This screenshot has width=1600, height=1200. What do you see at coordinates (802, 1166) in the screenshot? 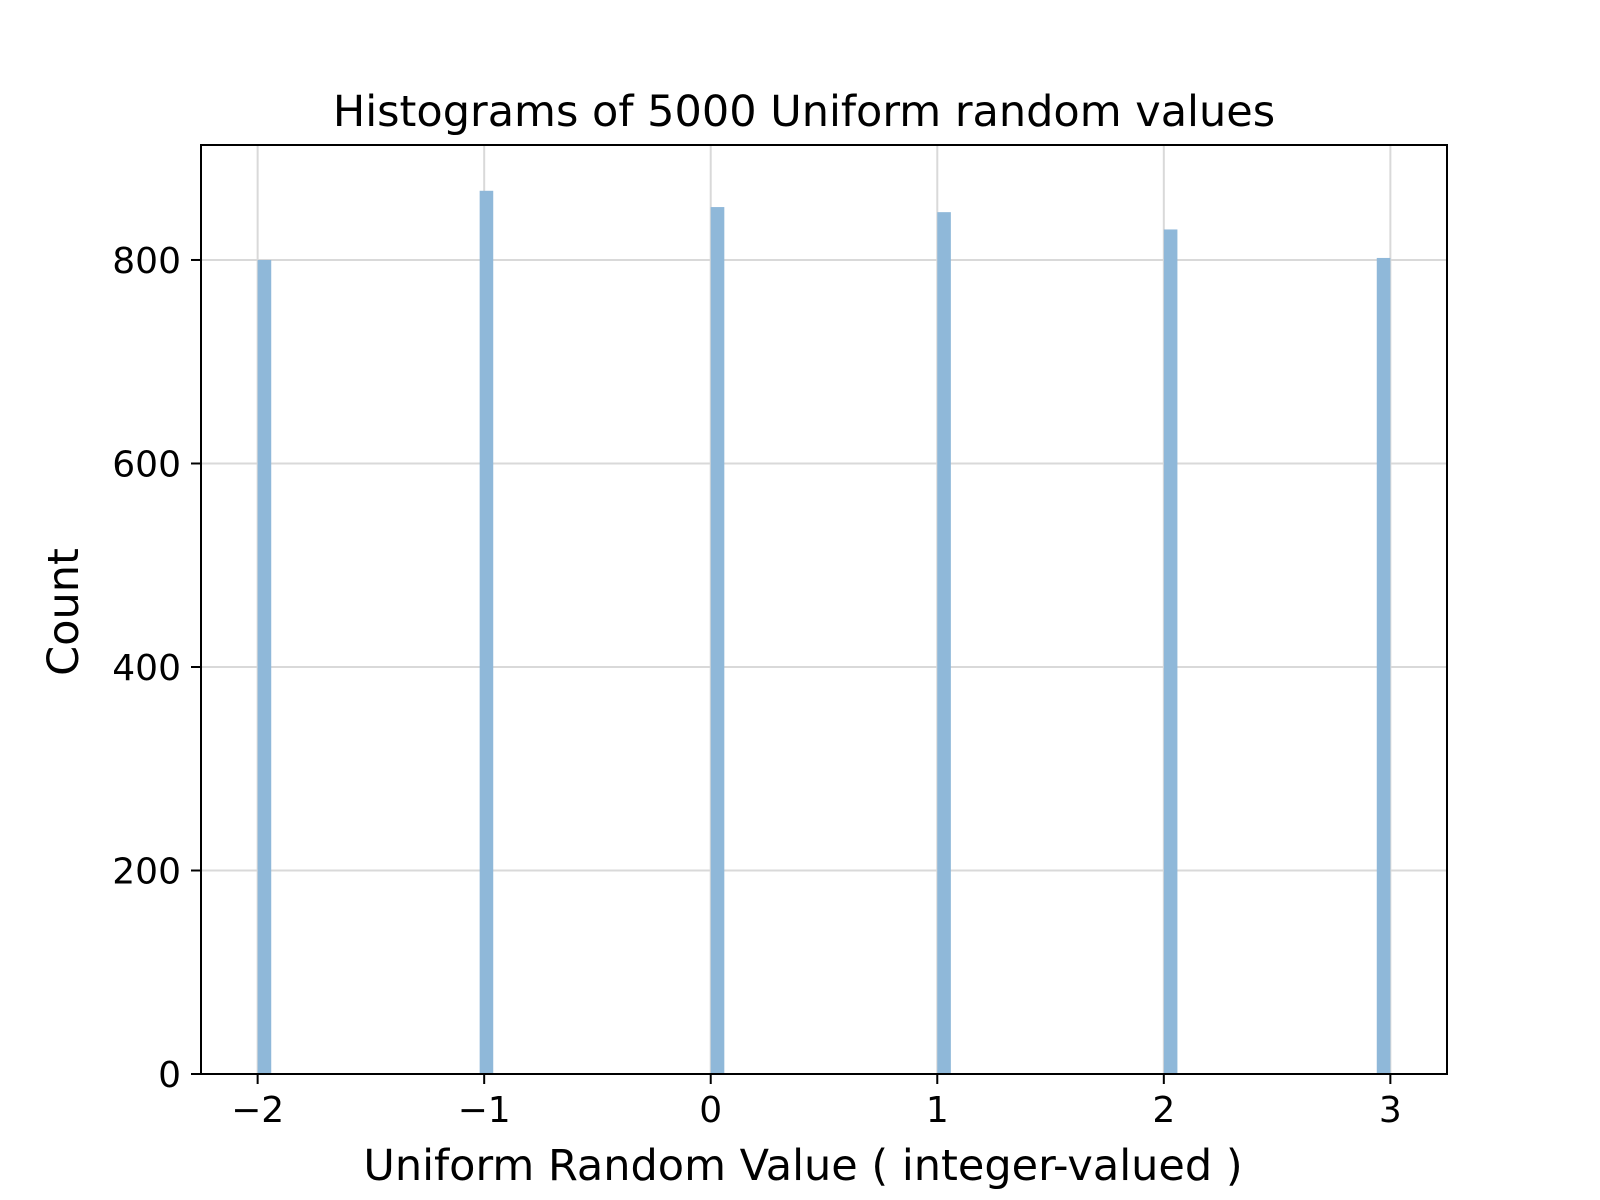
I see `x-axis-label: Uniform Random Value ( integer-valued )` at bounding box center [802, 1166].